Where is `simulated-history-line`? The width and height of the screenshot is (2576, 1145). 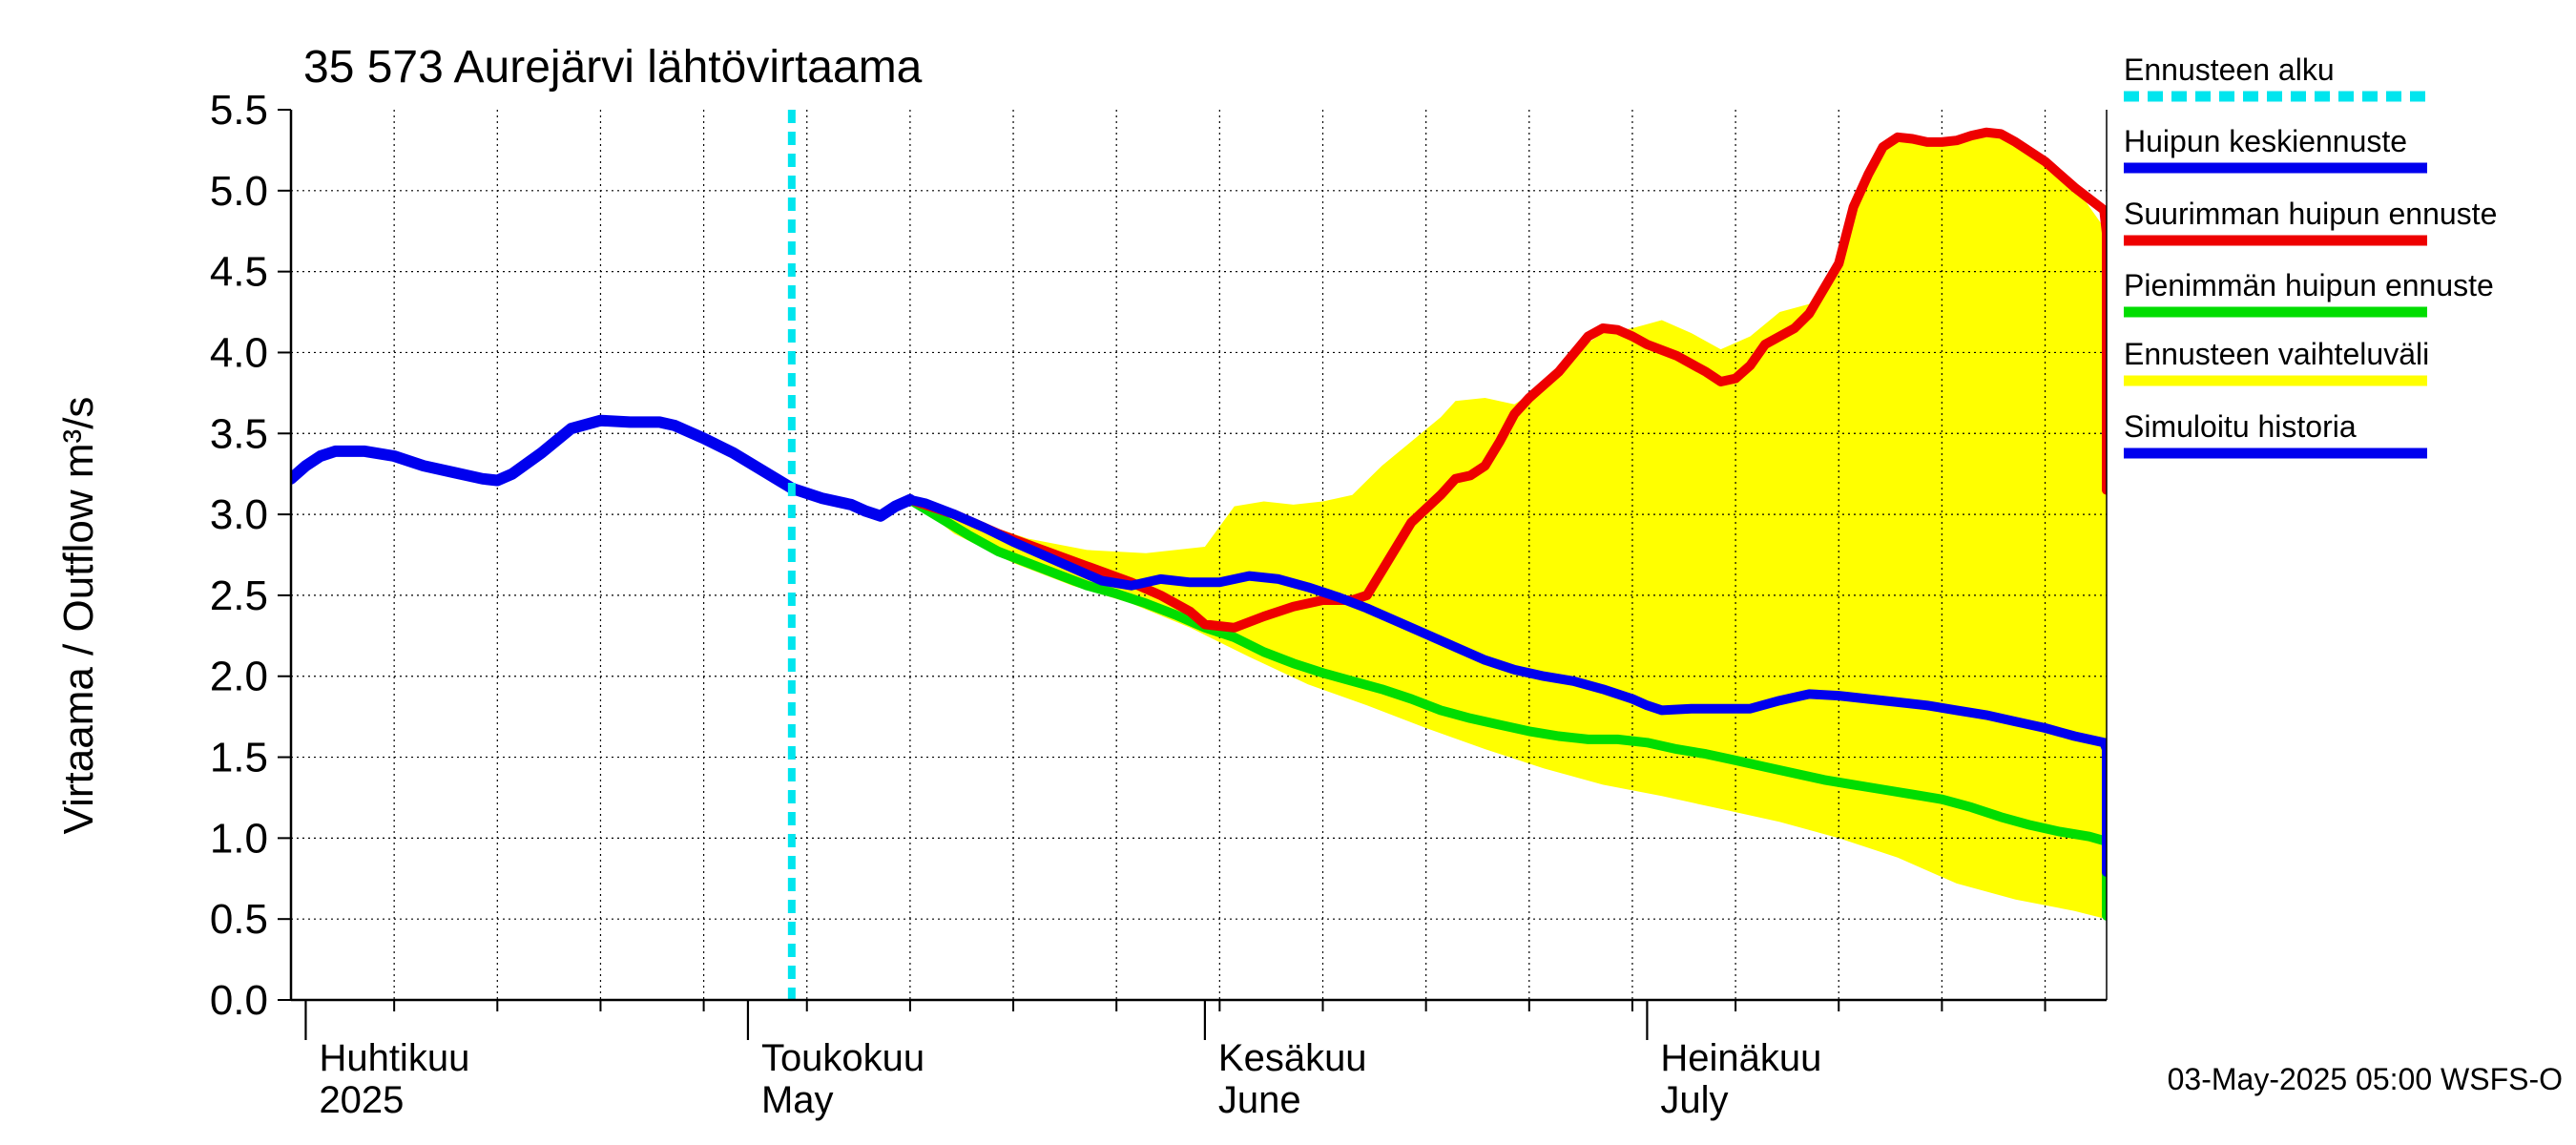
simulated-history-line is located at coordinates (603, 468).